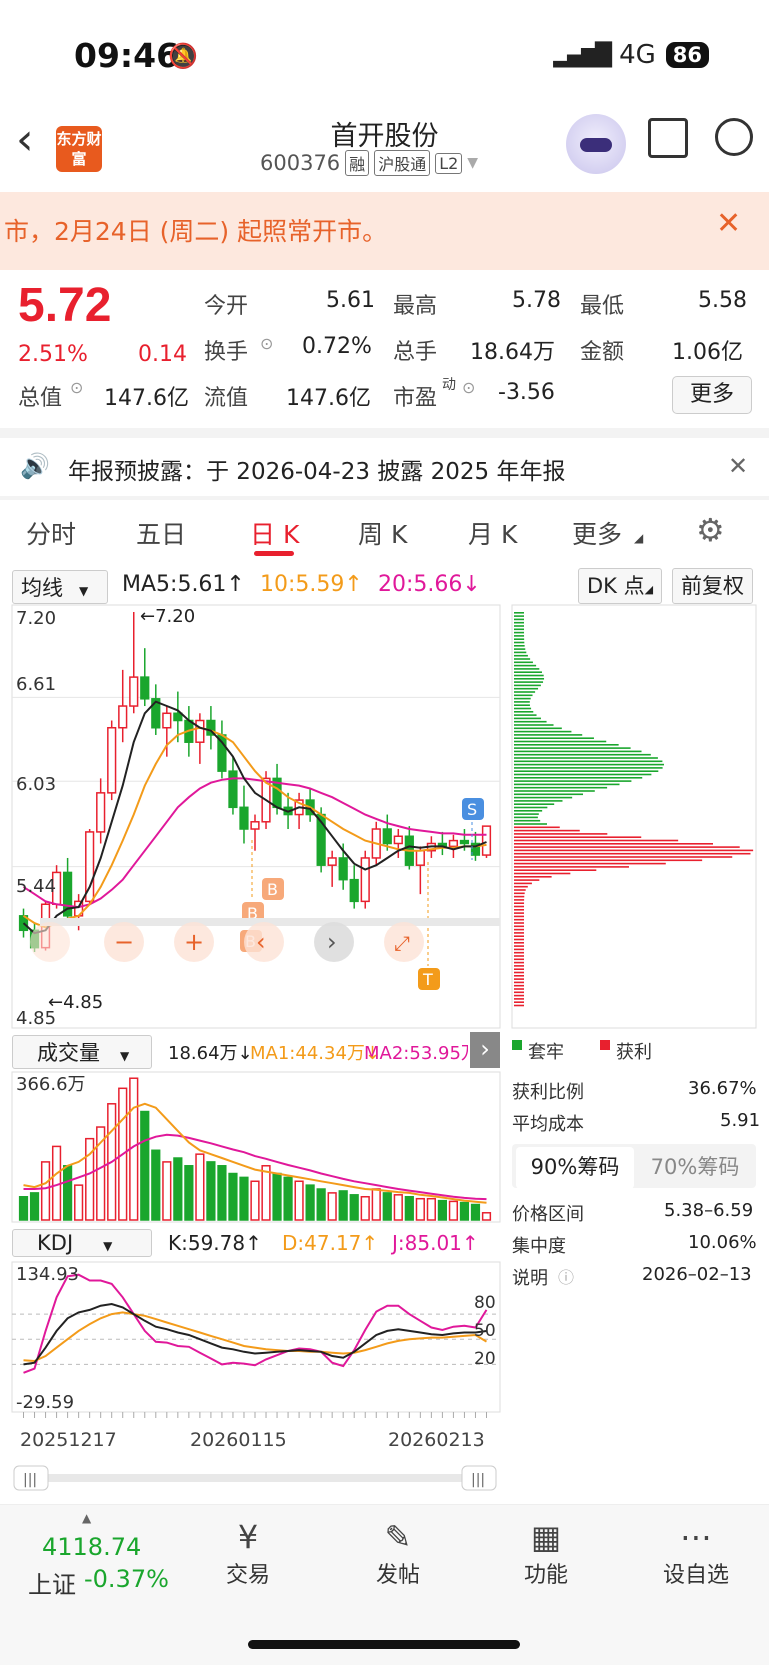  What do you see at coordinates (275, 534) in the screenshot?
I see `tab-daily-k: 日 K` at bounding box center [275, 534].